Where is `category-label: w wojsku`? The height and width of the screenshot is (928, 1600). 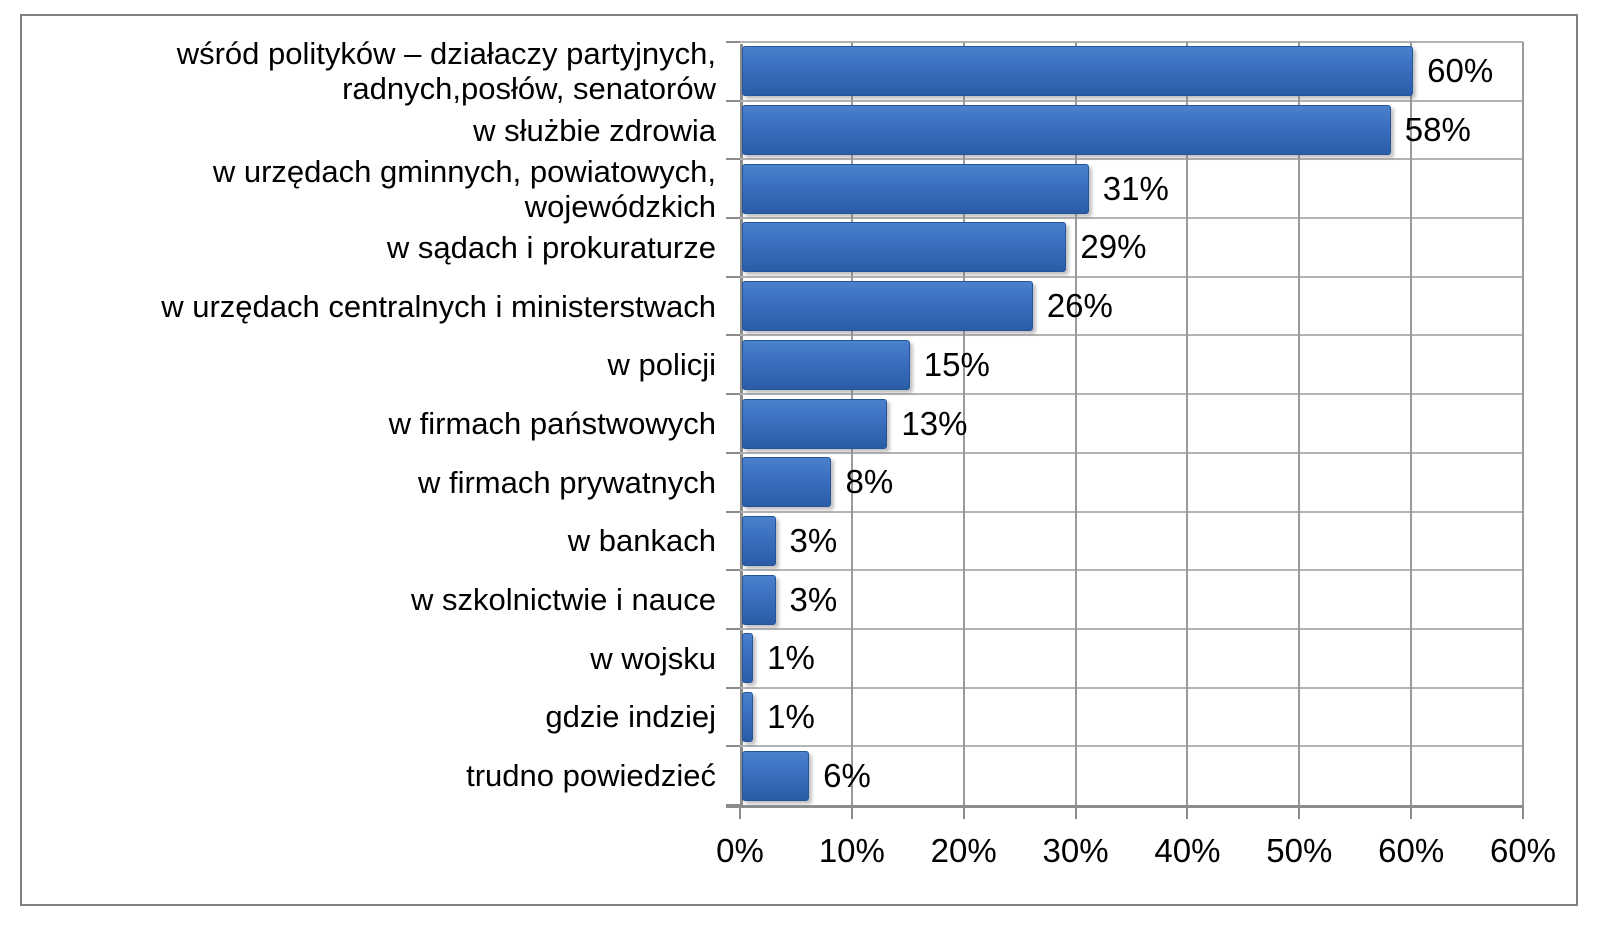 category-label: w wojsku is located at coordinates (653, 658).